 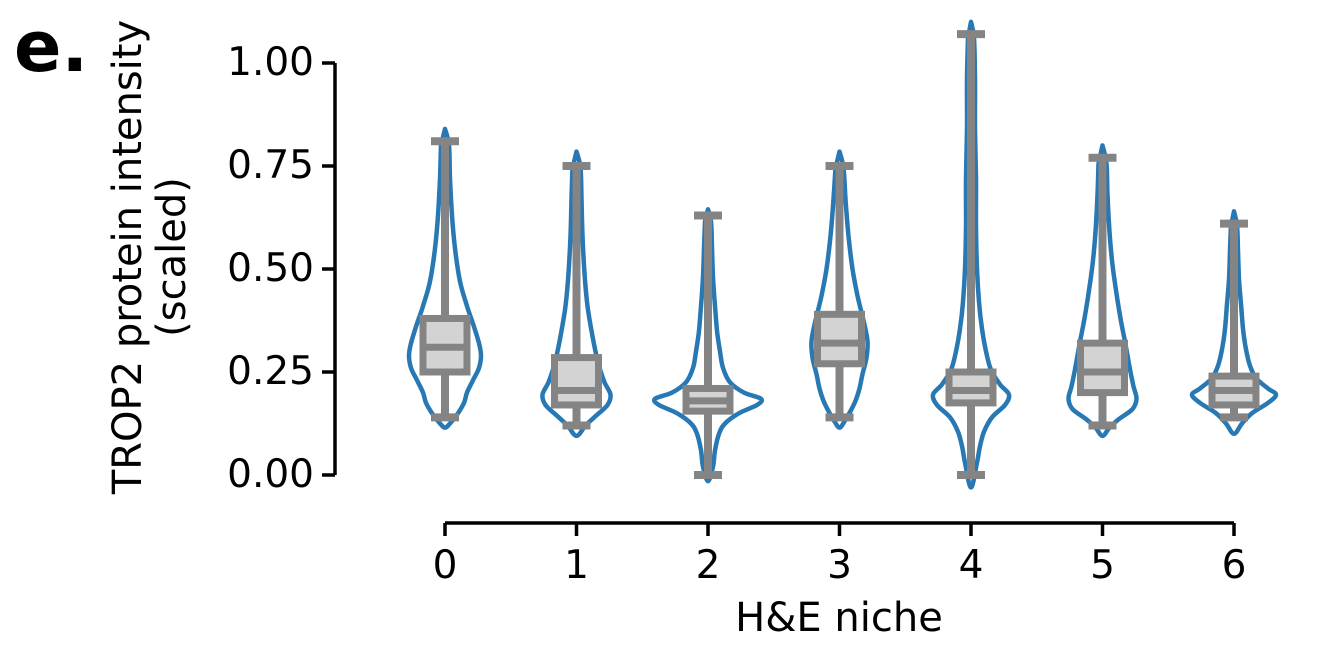 I want to click on x-tick-label: 6, so click(x=1234, y=565).